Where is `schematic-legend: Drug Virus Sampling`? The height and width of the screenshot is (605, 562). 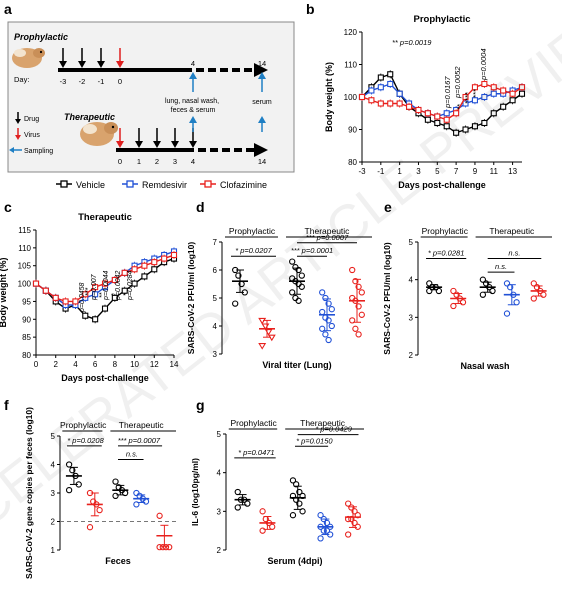
schematic-legend: Drug Virus Sampling is located at coordinates (31, 133).